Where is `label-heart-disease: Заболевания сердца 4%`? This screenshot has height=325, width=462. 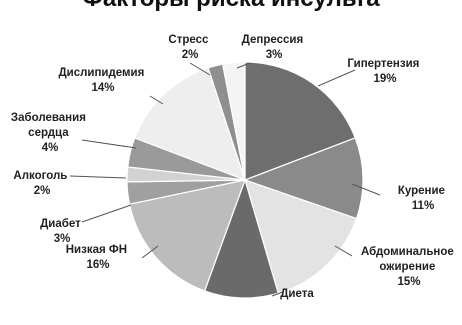
label-heart-disease: Заболевания сердца 4% is located at coordinates (50, 133).